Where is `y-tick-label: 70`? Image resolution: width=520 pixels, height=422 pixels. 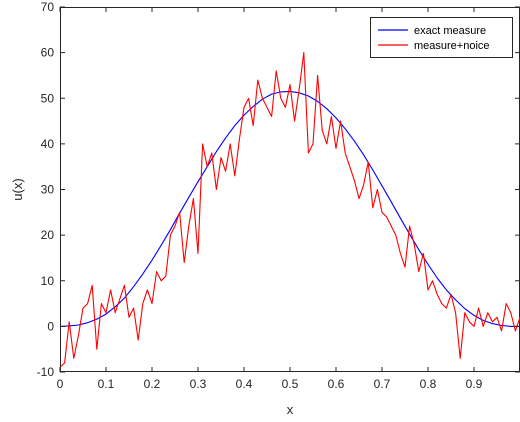
y-tick-label: 70 is located at coordinates (48, 7).